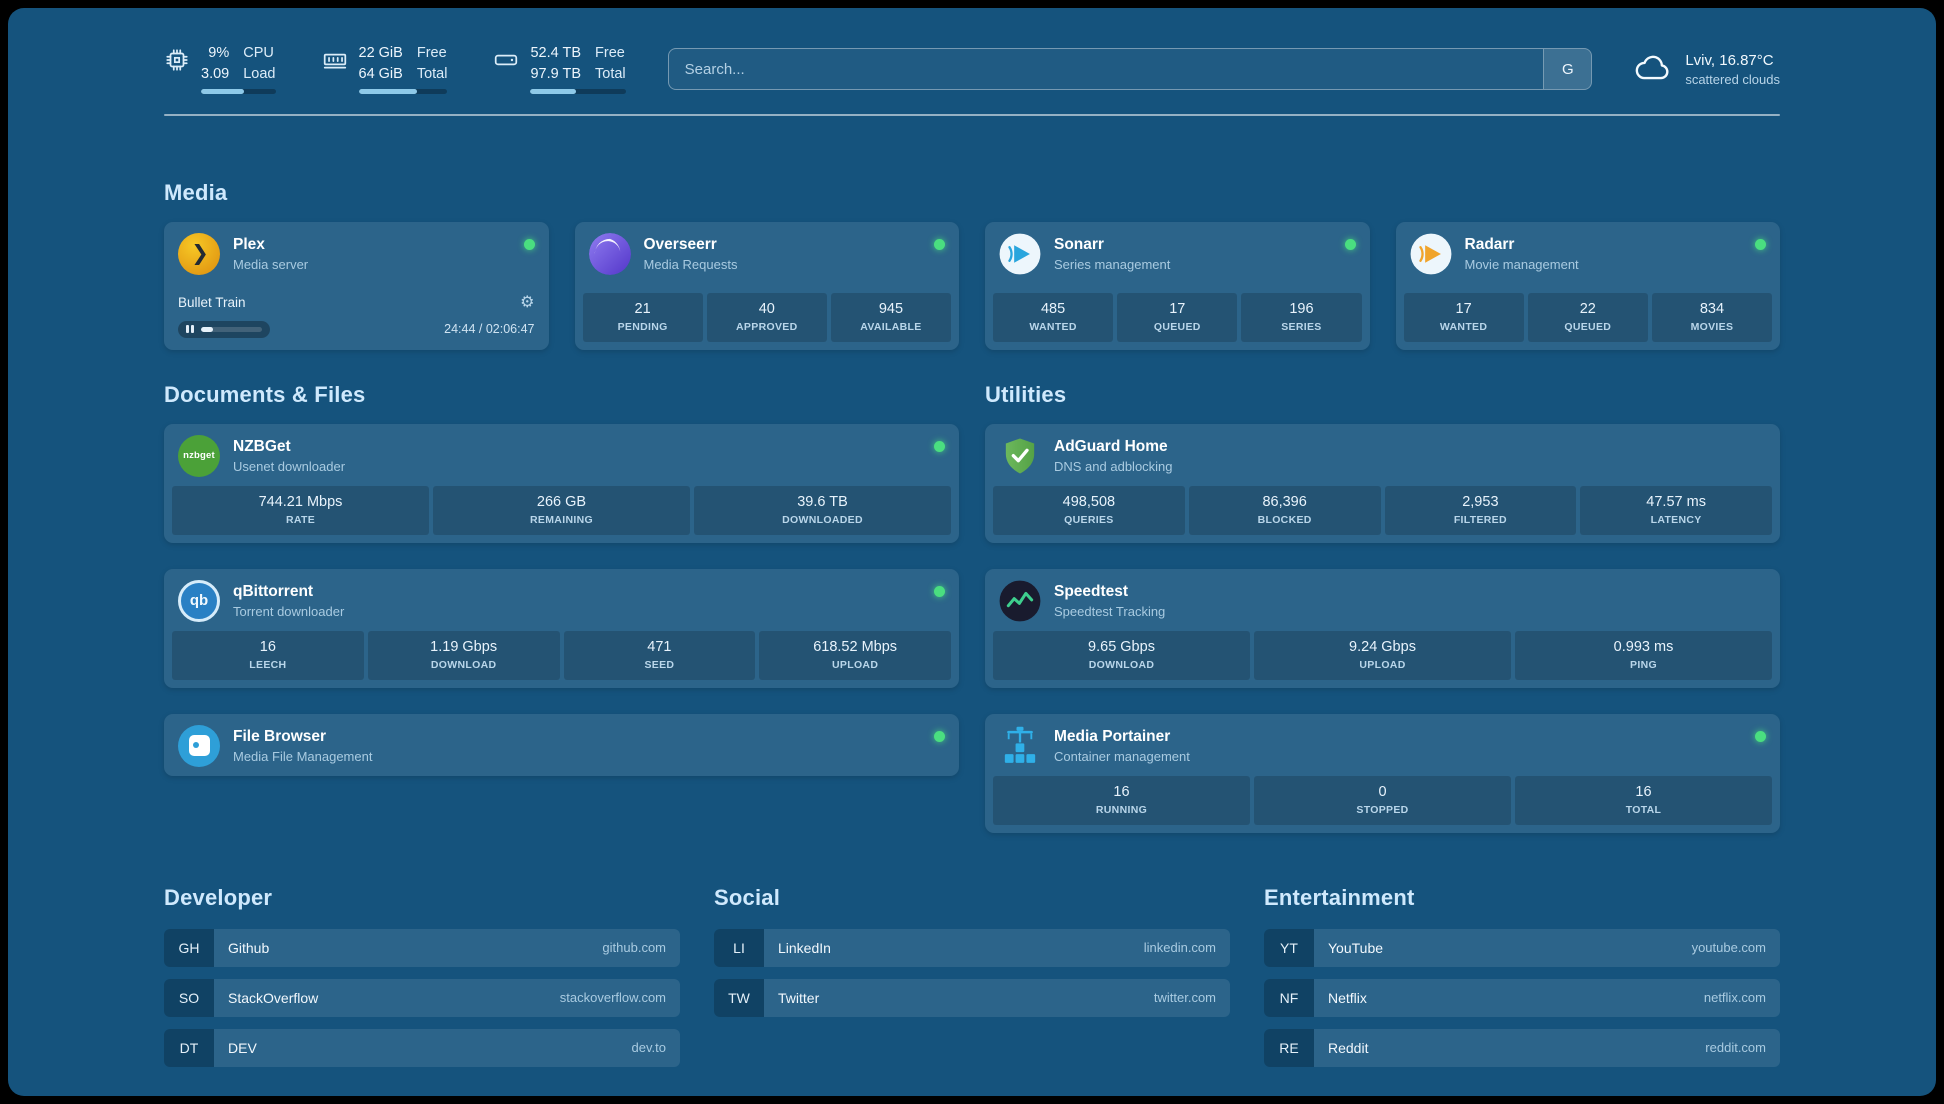 The width and height of the screenshot is (1944, 1104). I want to click on service-name: Media Portainer, so click(1112, 736).